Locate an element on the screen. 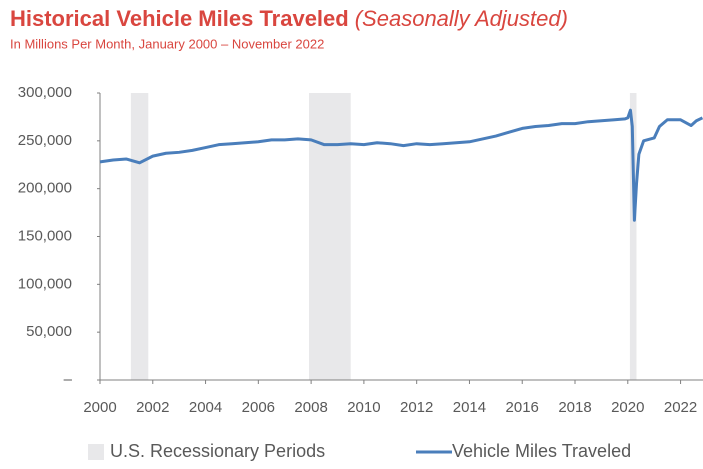 The image size is (703, 469). x-tick-label: 2012 is located at coordinates (416, 407).